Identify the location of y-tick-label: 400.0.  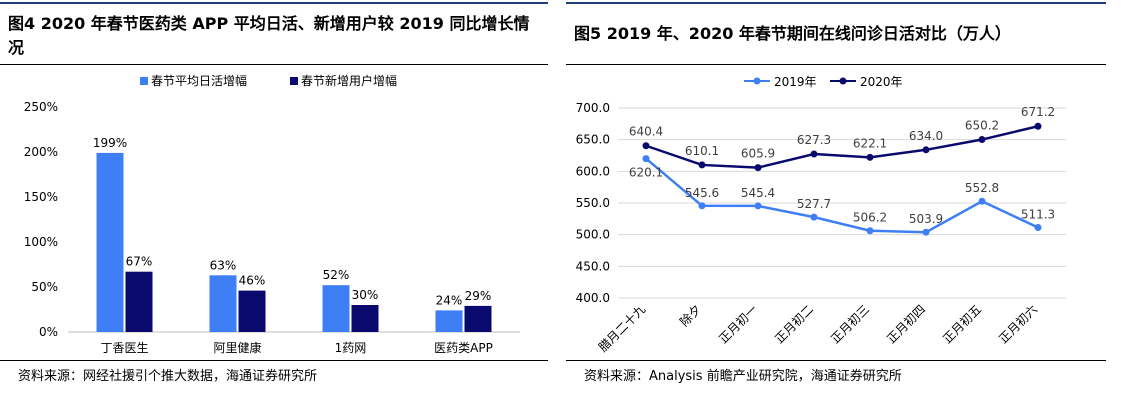
(593, 298).